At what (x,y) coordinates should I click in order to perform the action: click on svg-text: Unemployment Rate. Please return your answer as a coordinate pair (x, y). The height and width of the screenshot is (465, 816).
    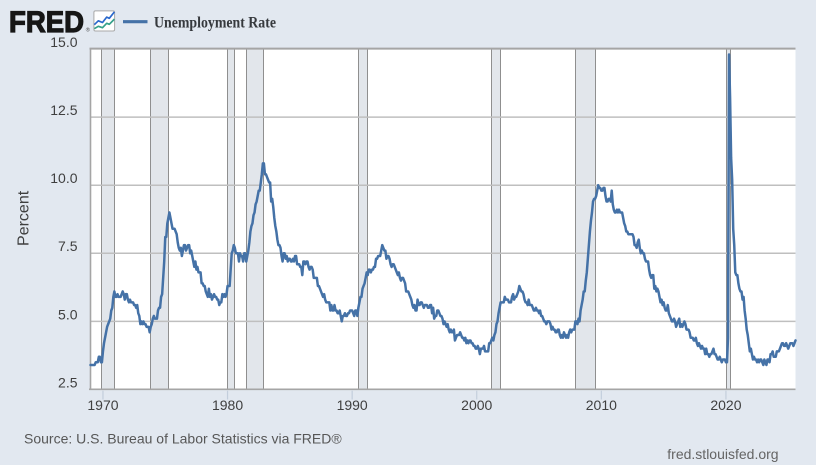
    Looking at the image, I should click on (215, 23).